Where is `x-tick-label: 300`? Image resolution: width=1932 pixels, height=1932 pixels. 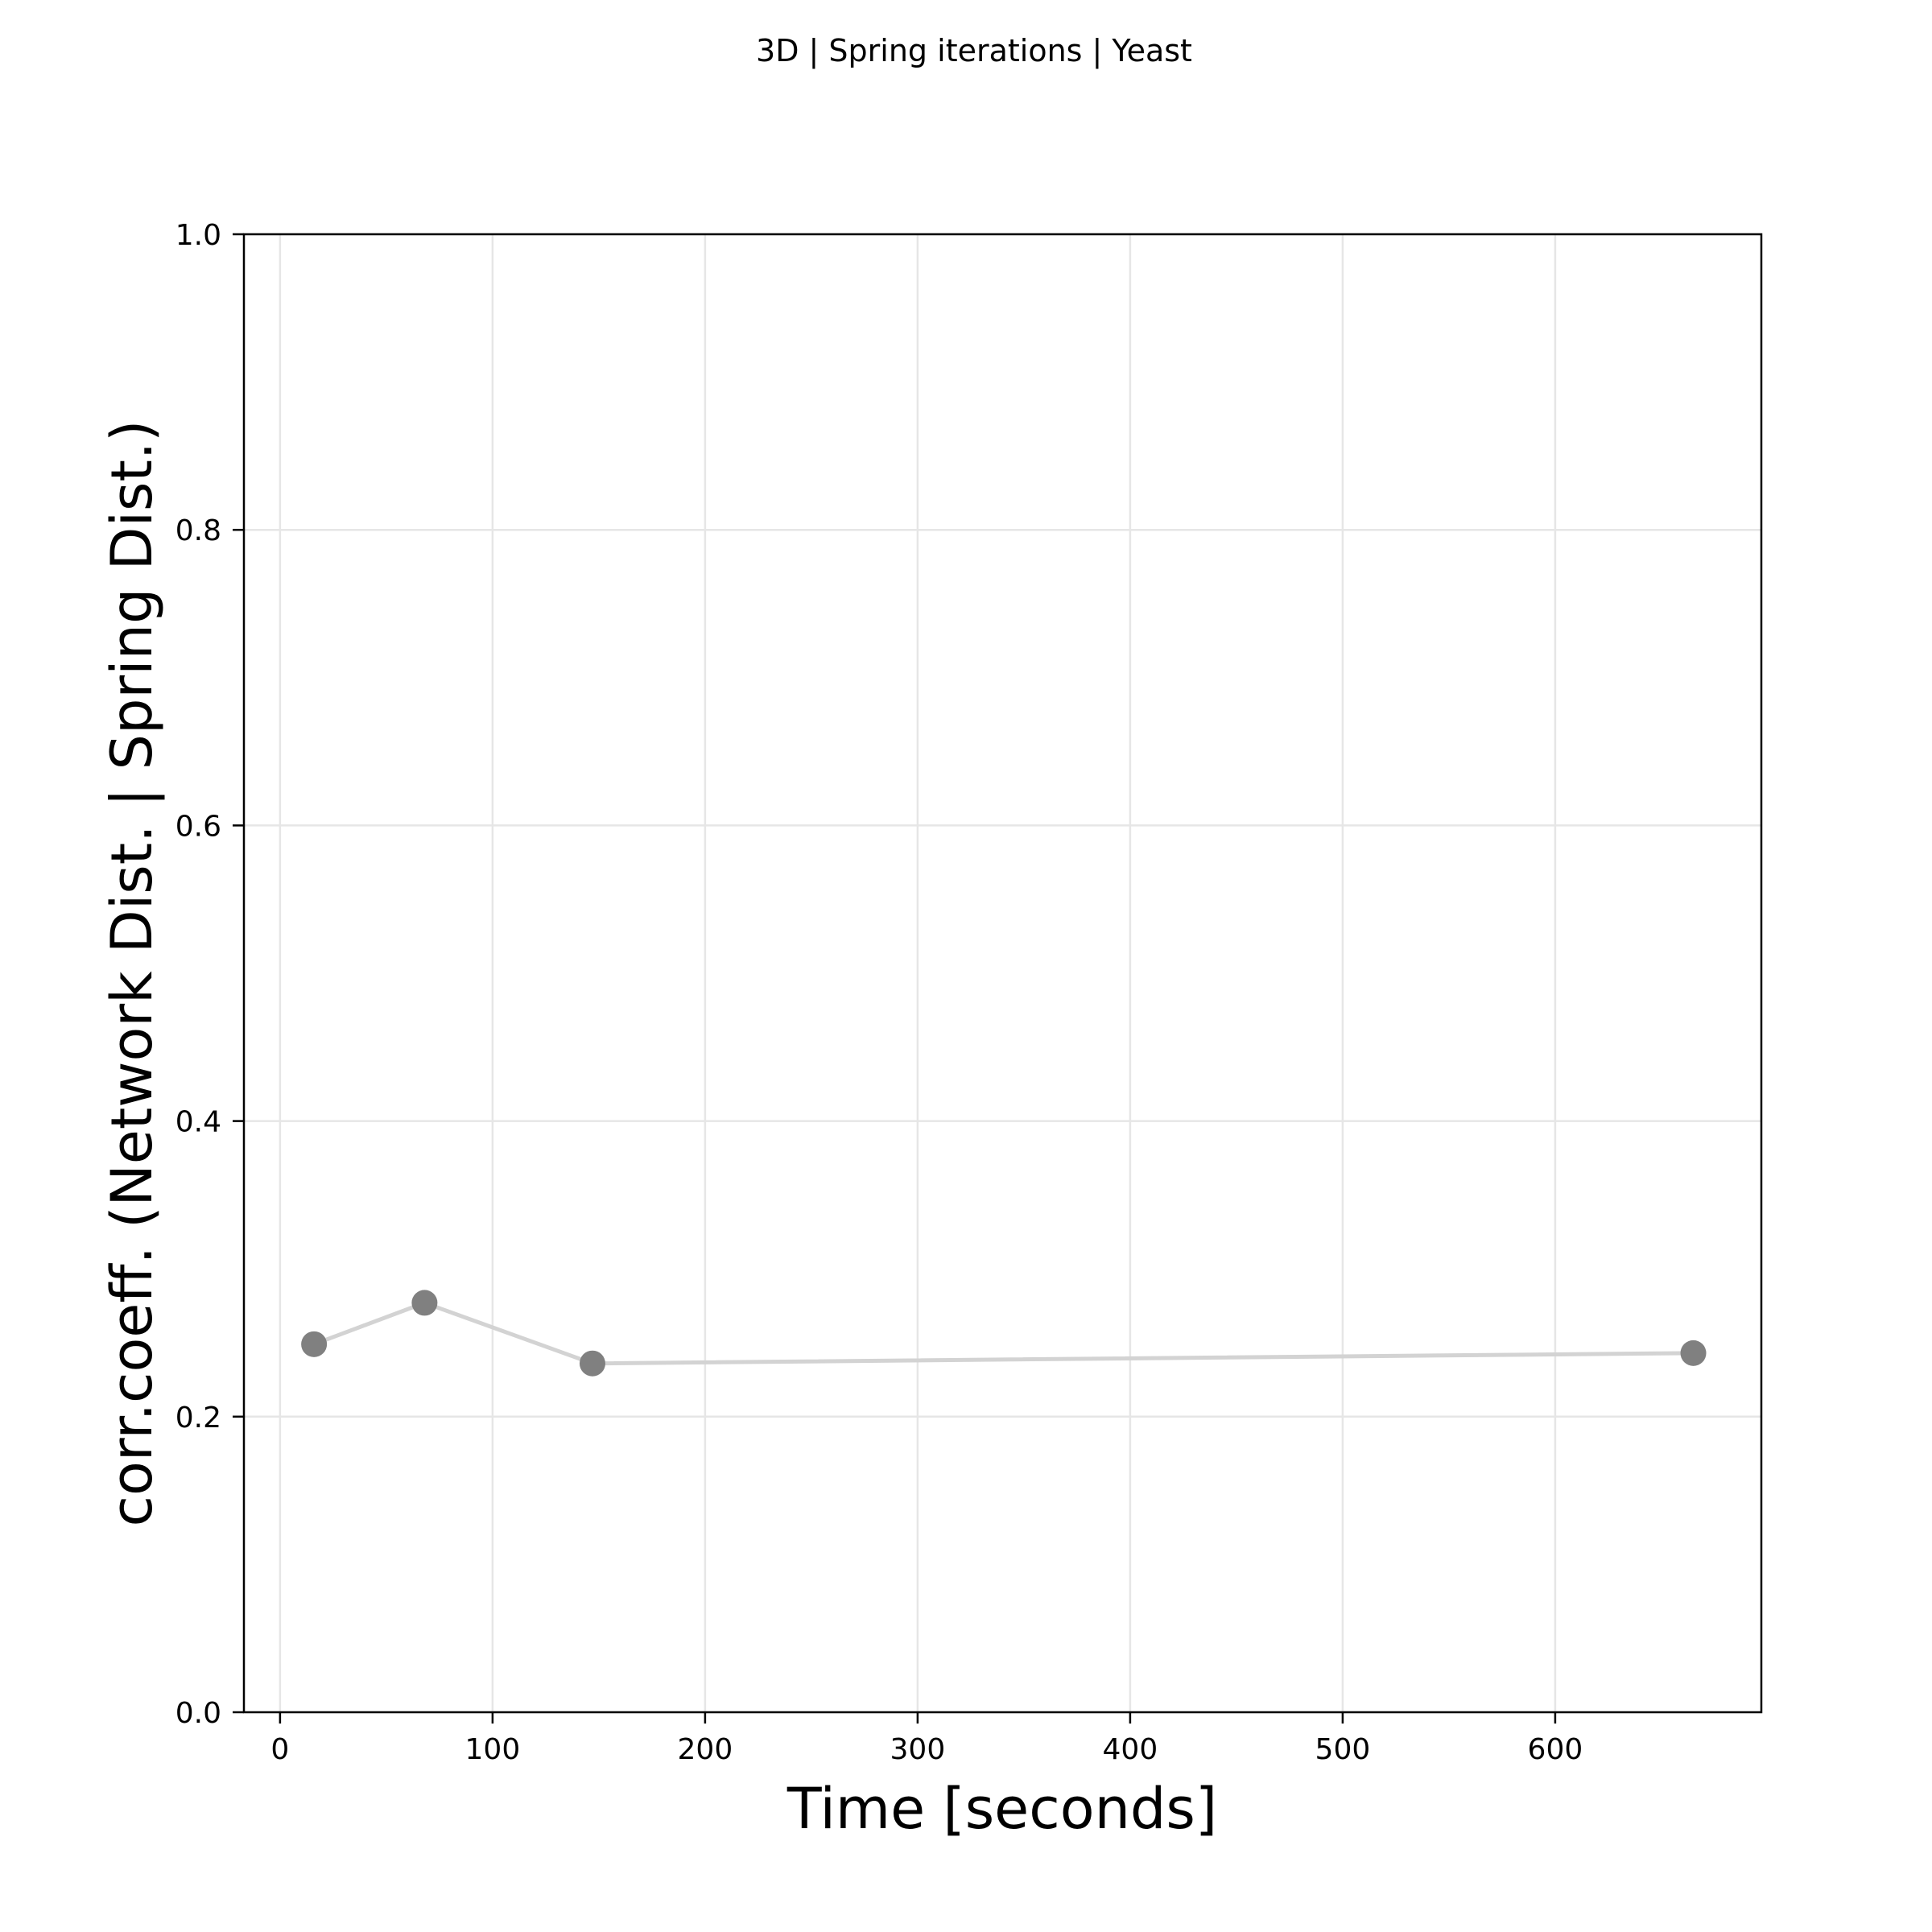 x-tick-label: 300 is located at coordinates (918, 1749).